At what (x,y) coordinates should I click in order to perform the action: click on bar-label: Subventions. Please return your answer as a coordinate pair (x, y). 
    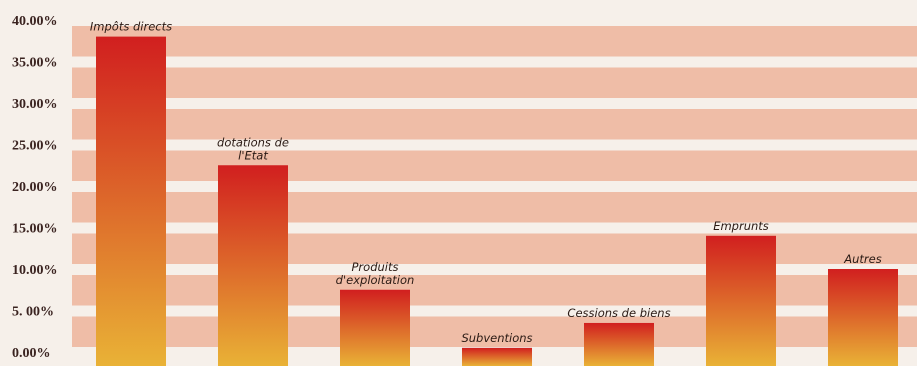
    Looking at the image, I should click on (496, 338).